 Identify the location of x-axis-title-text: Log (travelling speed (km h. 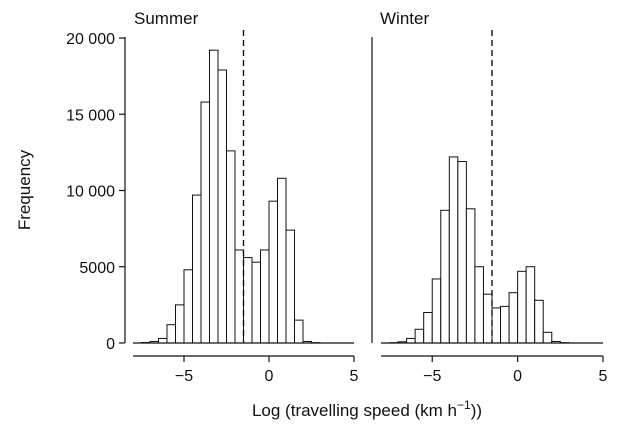
(354, 410).